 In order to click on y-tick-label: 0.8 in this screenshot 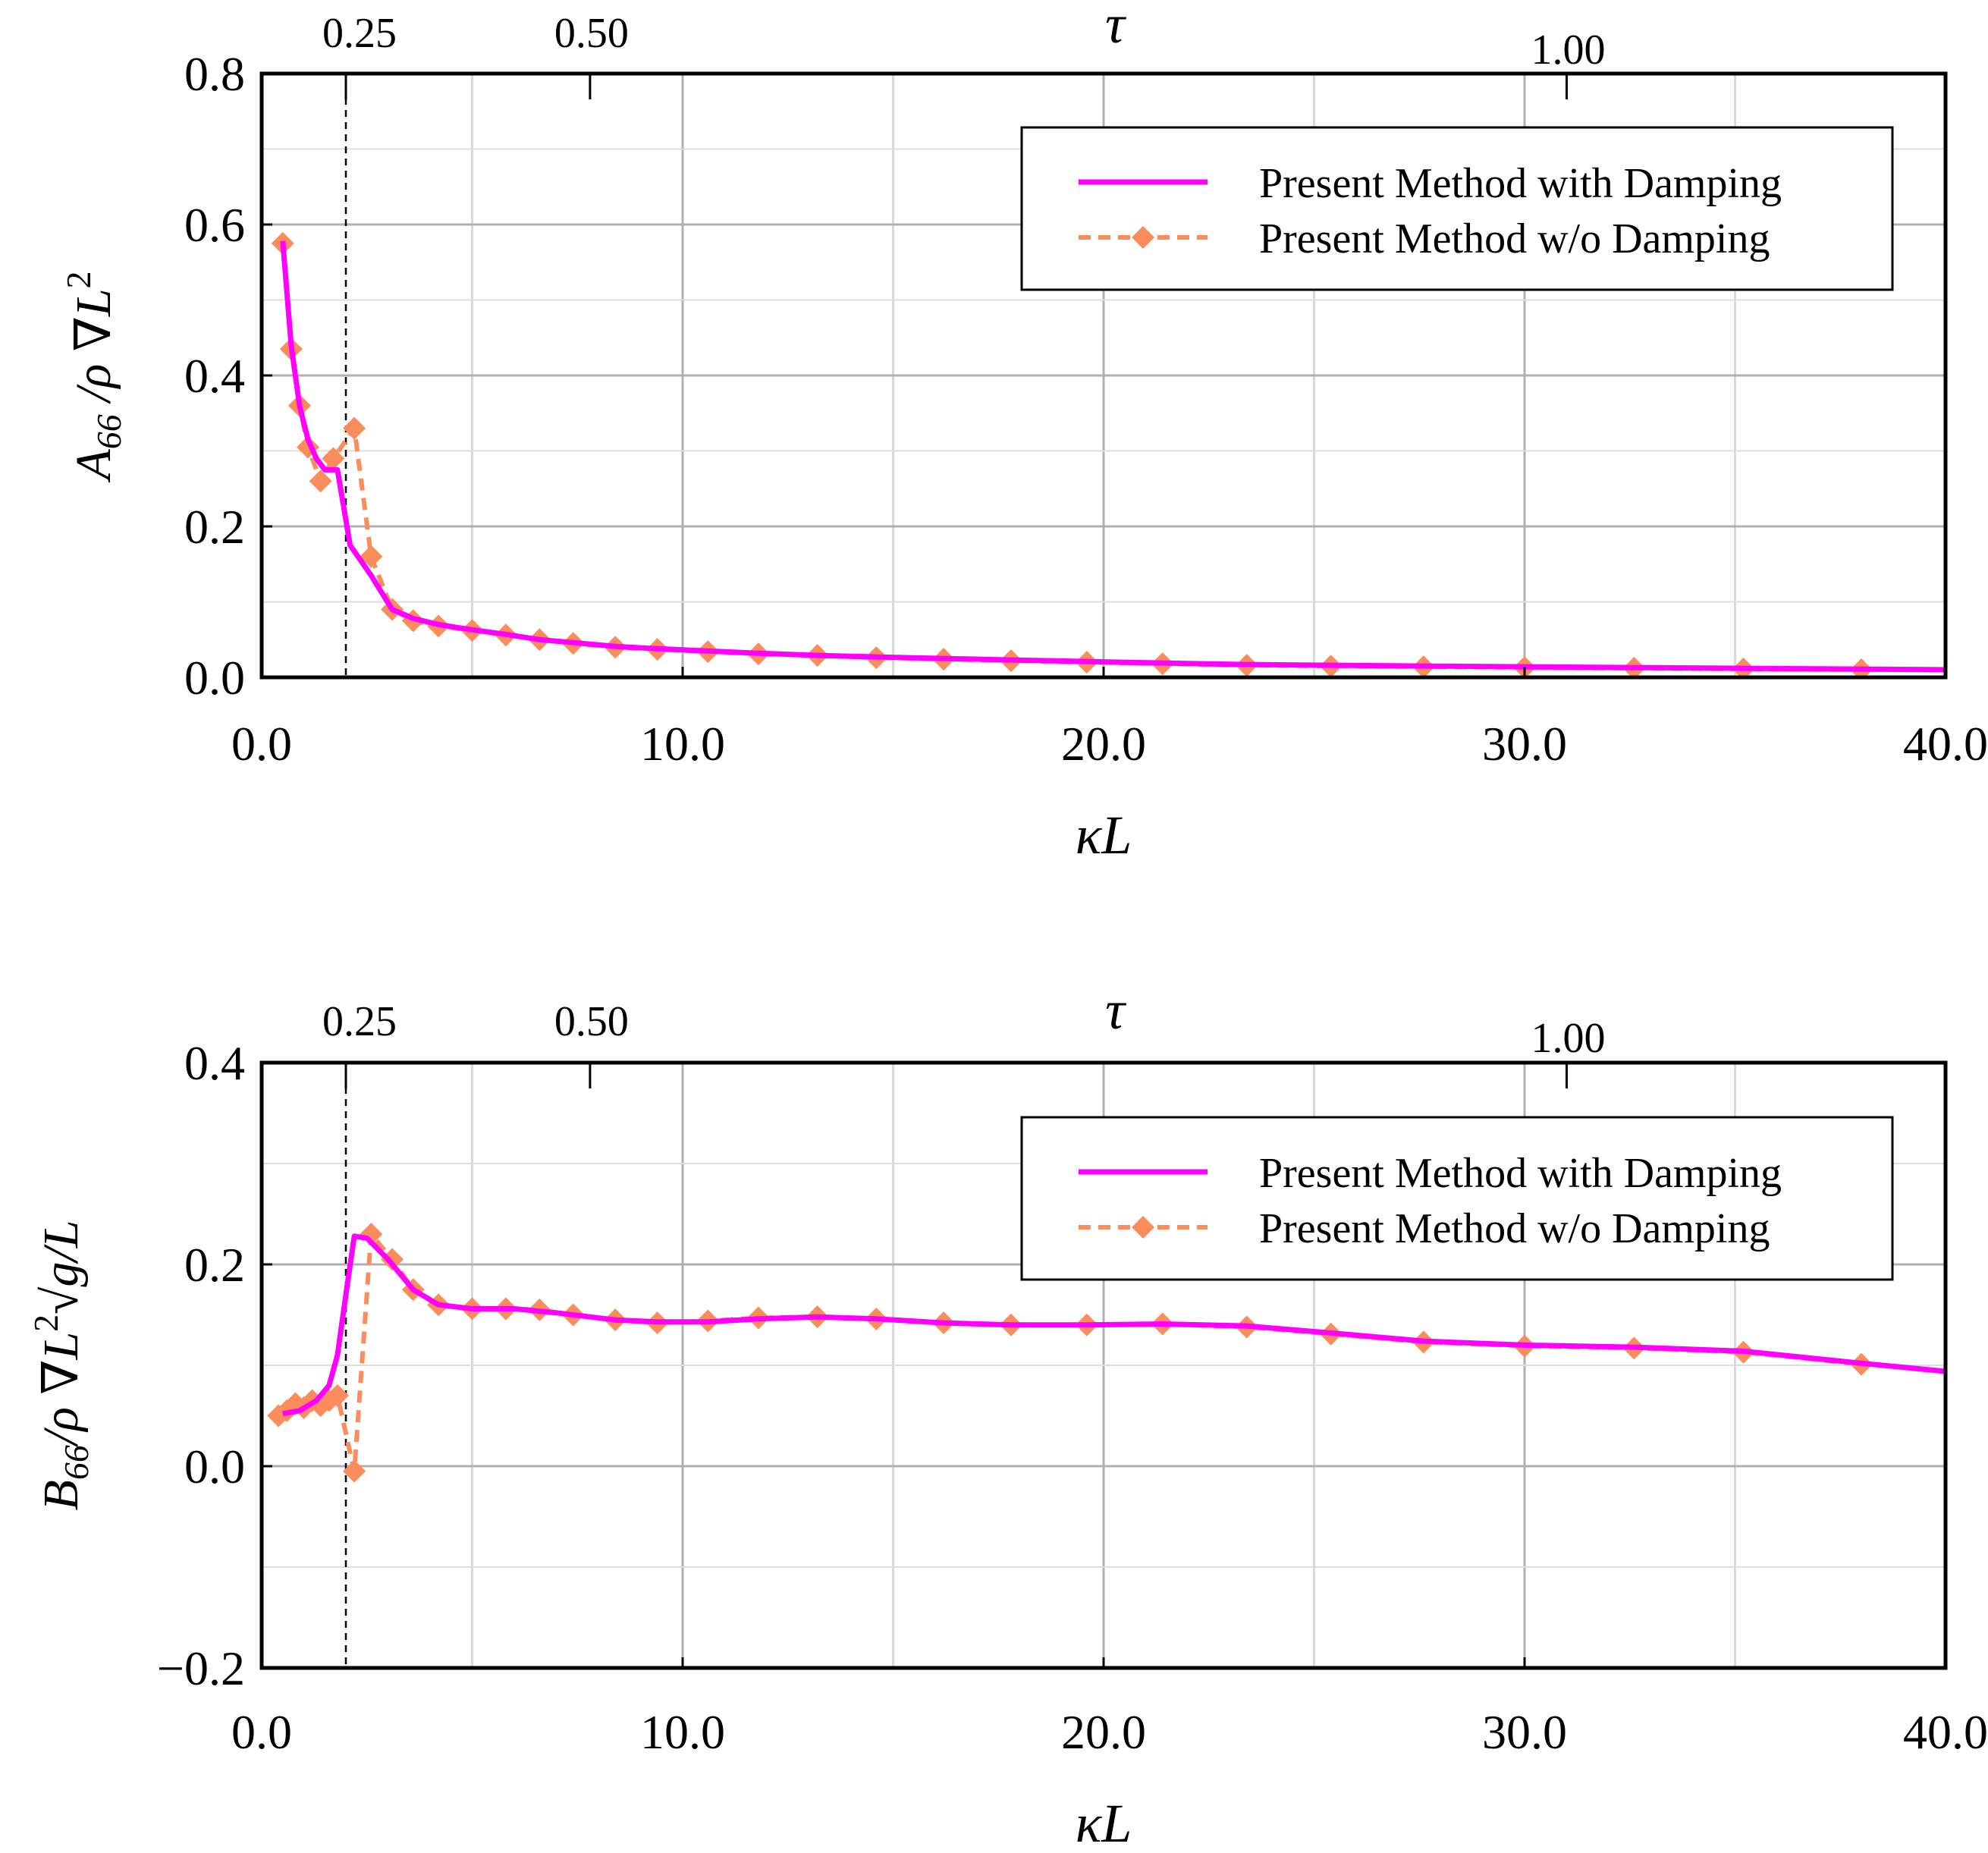, I will do `click(215, 74)`.